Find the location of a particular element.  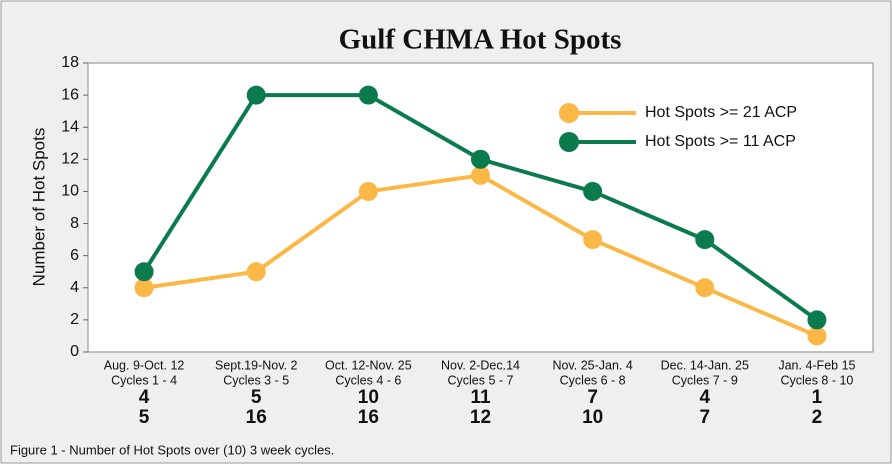

x-tick-label: Cycles 4 - 6 is located at coordinates (368, 380).